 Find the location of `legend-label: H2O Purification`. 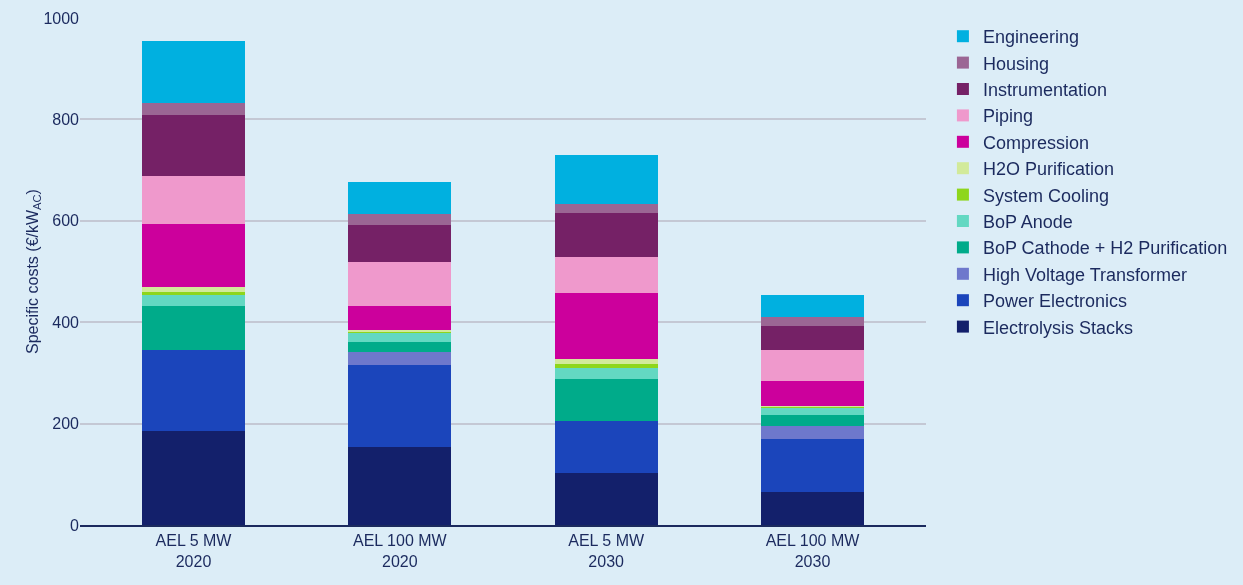

legend-label: H2O Purification is located at coordinates (1048, 169).